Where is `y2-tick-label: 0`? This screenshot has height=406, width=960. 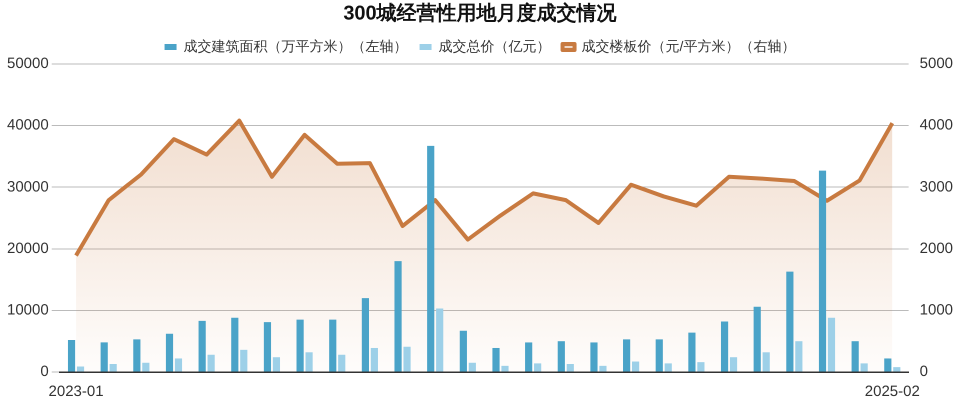 y2-tick-label: 0 is located at coordinates (924, 371).